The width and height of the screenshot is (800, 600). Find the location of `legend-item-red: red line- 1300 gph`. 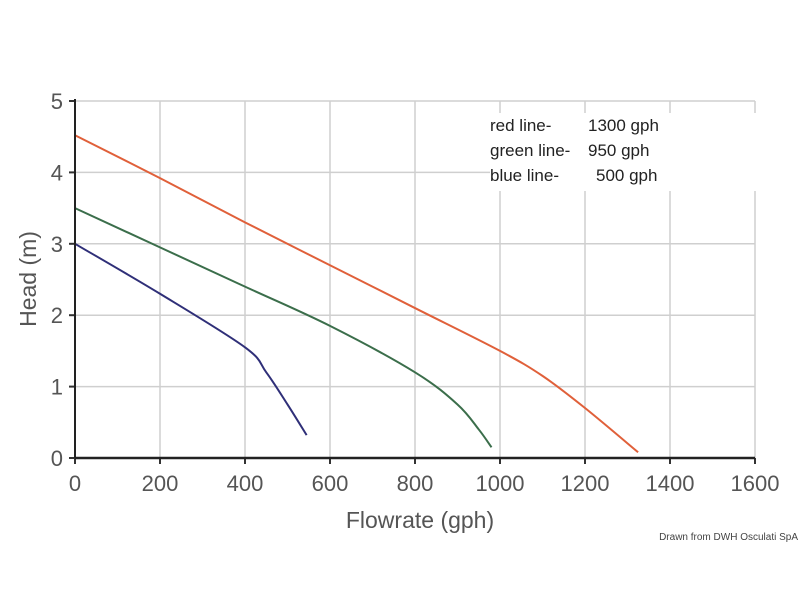

legend-item-red: red line- 1300 gph is located at coordinates (630, 125).